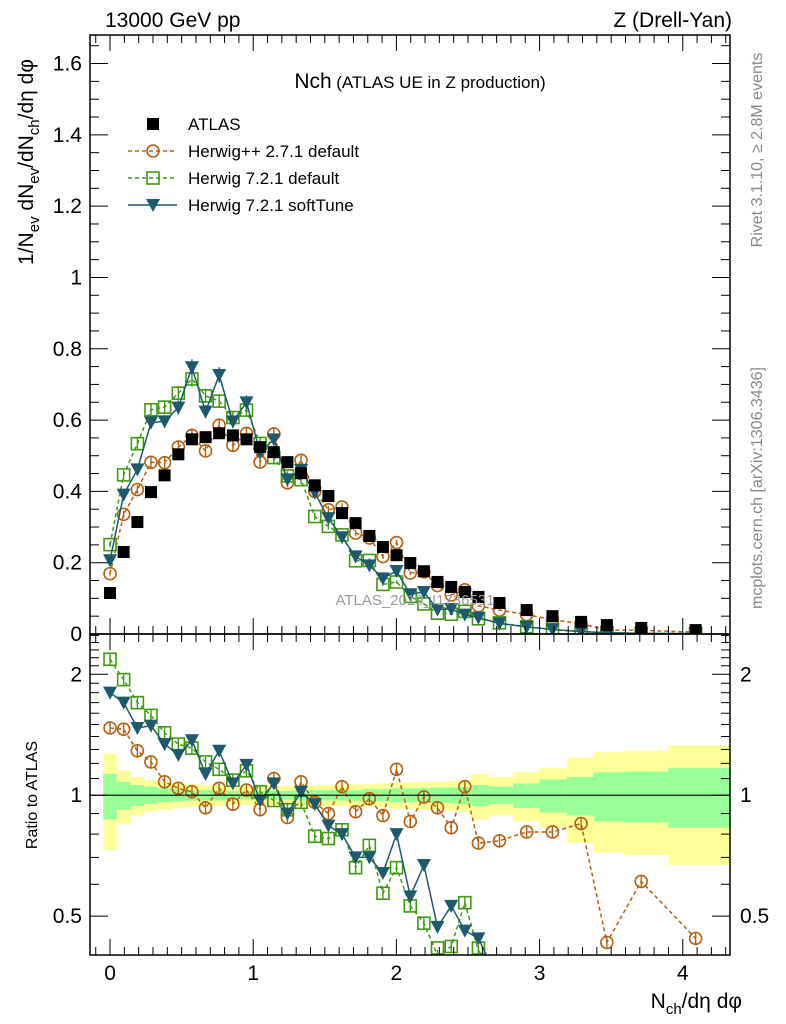 This screenshot has height=1024, width=786. Describe the element at coordinates (540, 973) in the screenshot. I see `x-tick-label: 3` at that location.